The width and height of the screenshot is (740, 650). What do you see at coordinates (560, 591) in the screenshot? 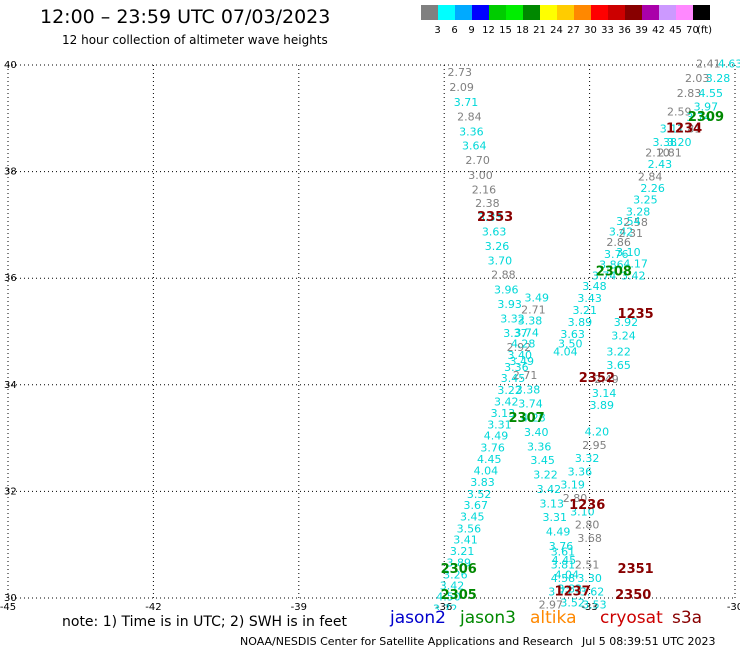
I see `swh-label: 3.77` at bounding box center [560, 591].